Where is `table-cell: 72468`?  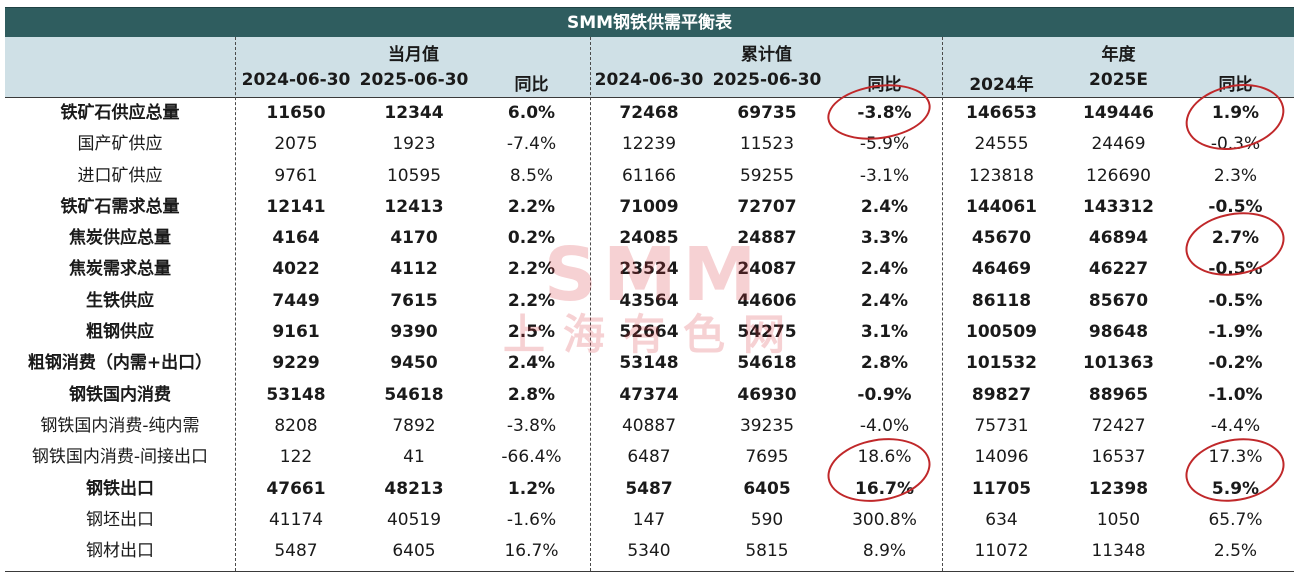 table-cell: 72468 is located at coordinates (649, 113).